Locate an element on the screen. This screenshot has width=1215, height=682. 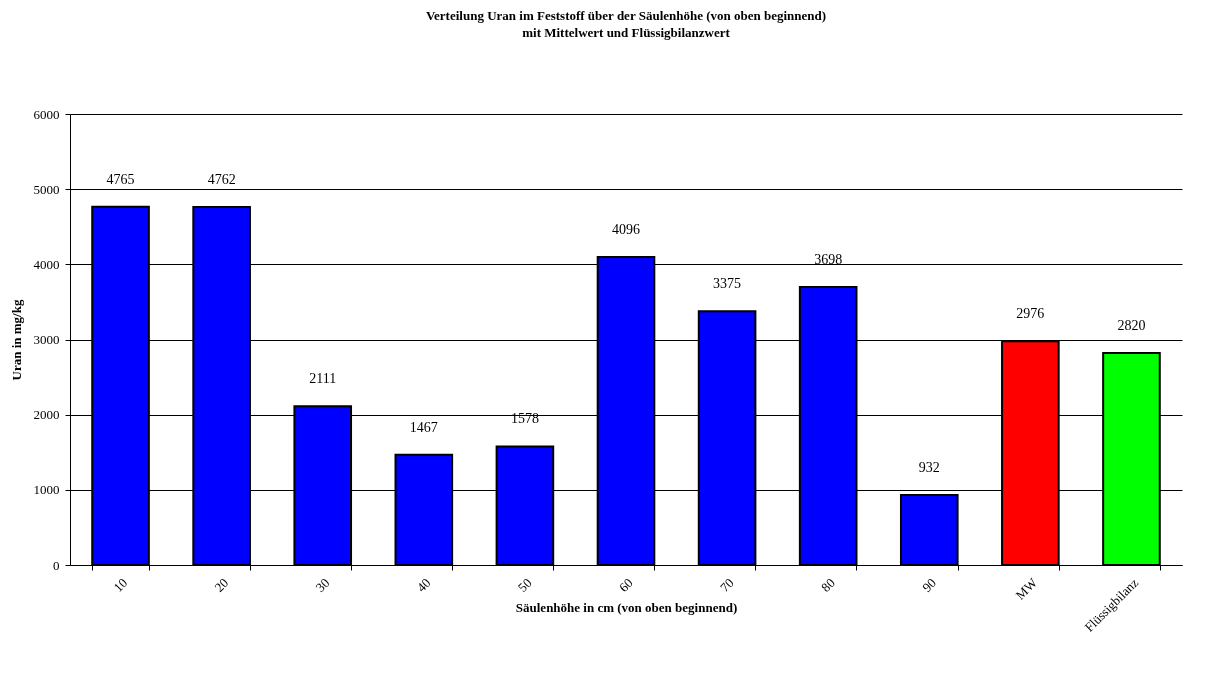
x-tick-label: 40 is located at coordinates (423, 585).